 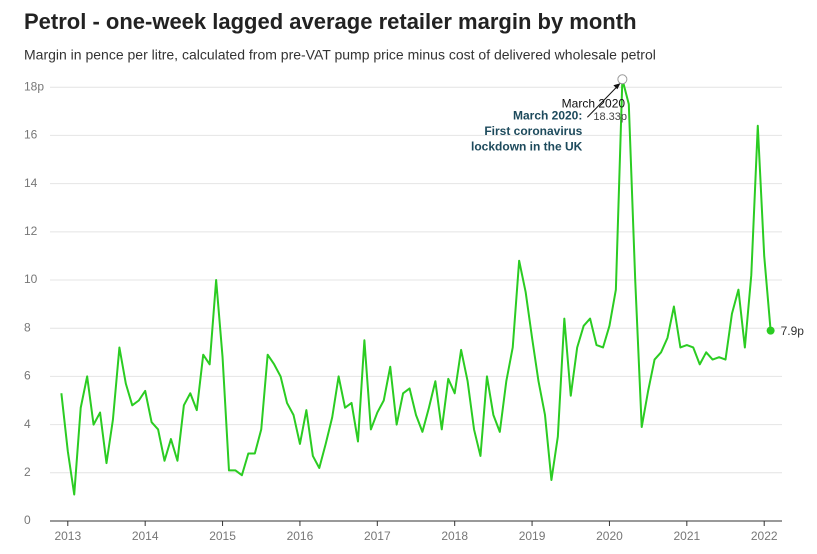 I want to click on x-tick-label: 2013, so click(x=67, y=536).